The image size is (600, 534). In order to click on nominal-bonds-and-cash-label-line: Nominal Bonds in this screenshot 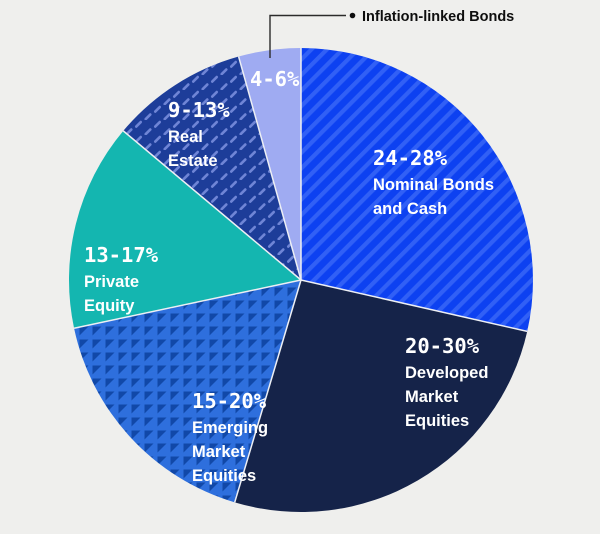, I will do `click(433, 185)`.